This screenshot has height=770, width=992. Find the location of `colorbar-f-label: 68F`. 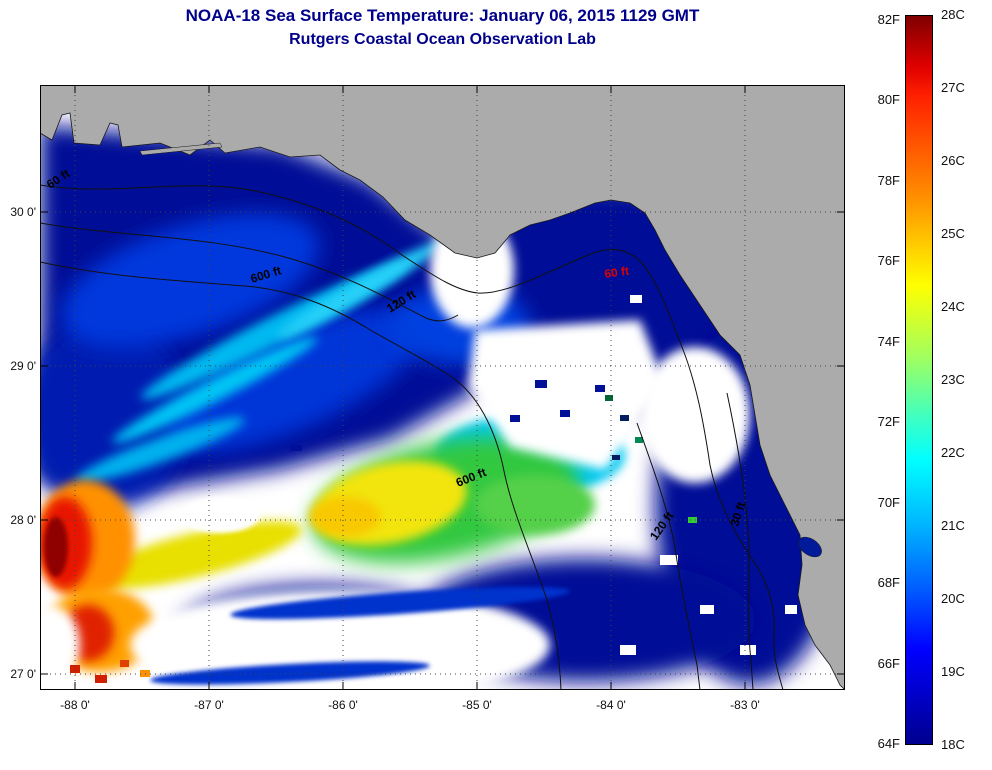

colorbar-f-label: 68F is located at coordinates (888, 582).